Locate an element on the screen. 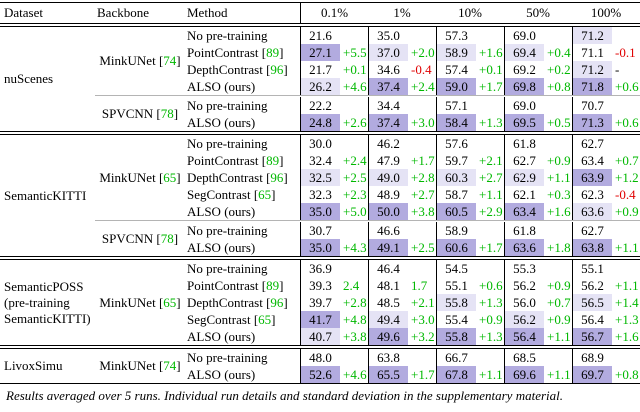 The width and height of the screenshot is (640, 412). score-cell: 26.2 is located at coordinates (320, 86).